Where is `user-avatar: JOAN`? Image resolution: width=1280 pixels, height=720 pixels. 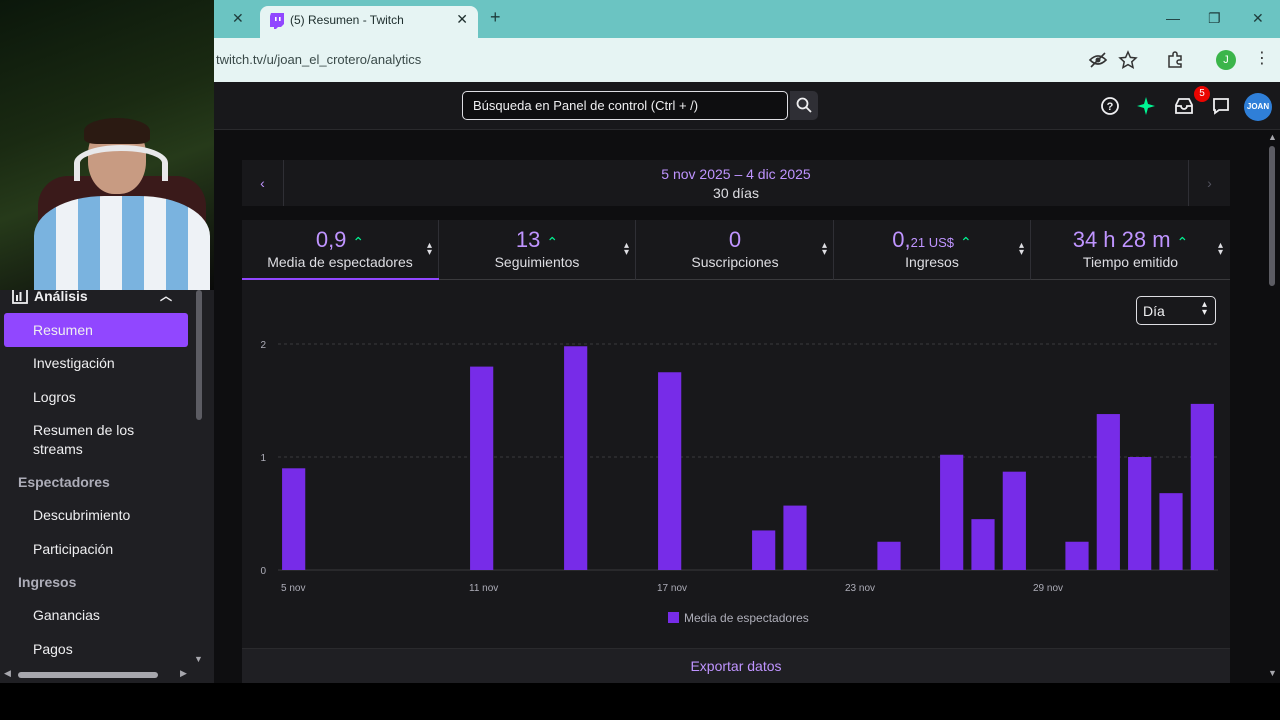 user-avatar: JOAN is located at coordinates (1258, 107).